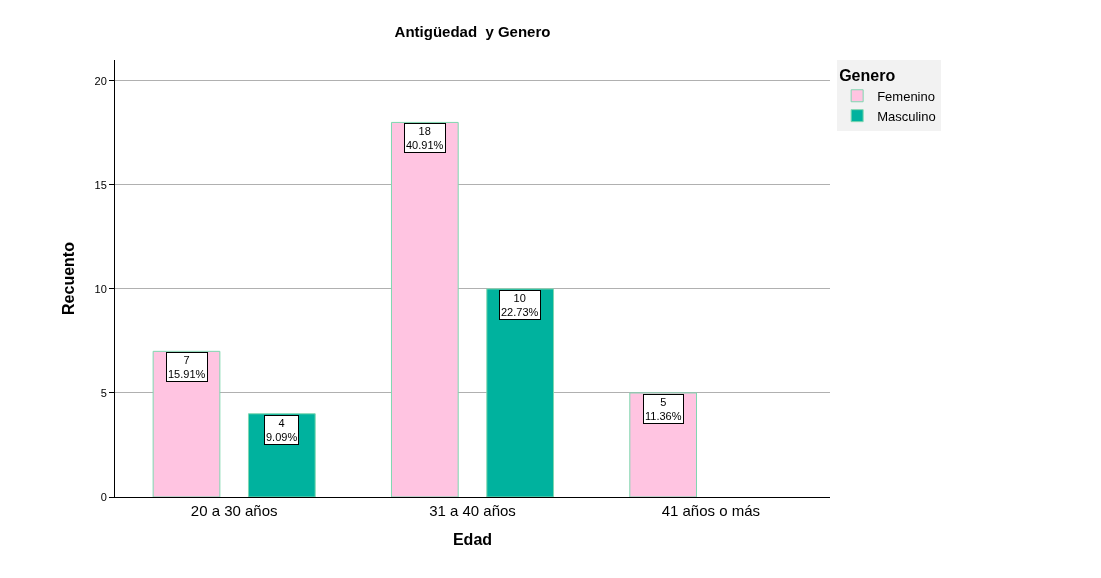 The image size is (1101, 578). What do you see at coordinates (472, 510) in the screenshot?
I see `x-tick-label: 31 a 40 años` at bounding box center [472, 510].